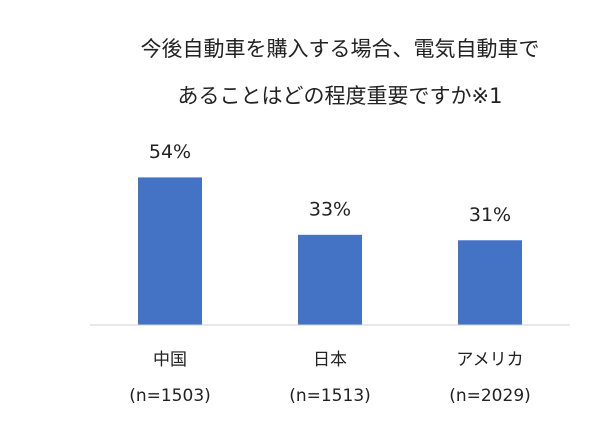 The width and height of the screenshot is (600, 444). What do you see at coordinates (340, 96) in the screenshot?
I see `chart-title: あることはどの程度重要ですか※1` at bounding box center [340, 96].